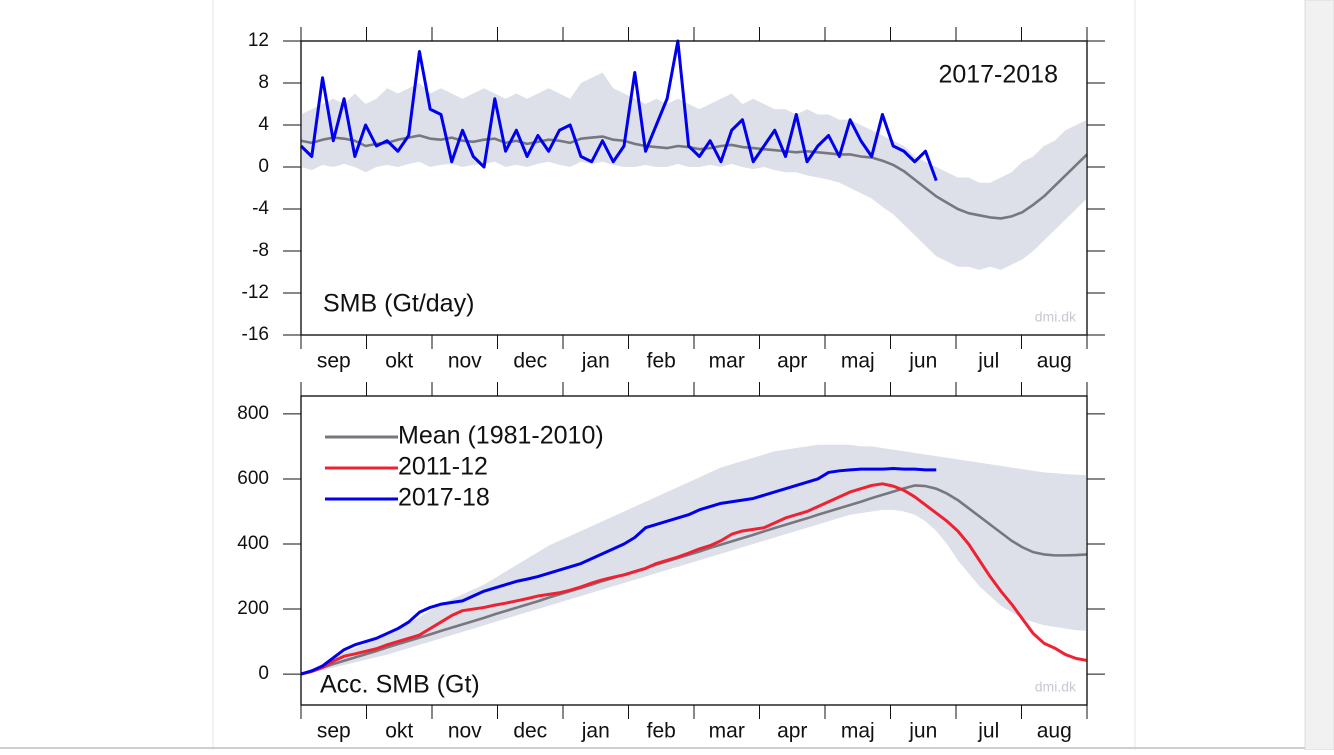 This screenshot has width=1334, height=755. I want to click on y-tick-label: -8, so click(260, 250).